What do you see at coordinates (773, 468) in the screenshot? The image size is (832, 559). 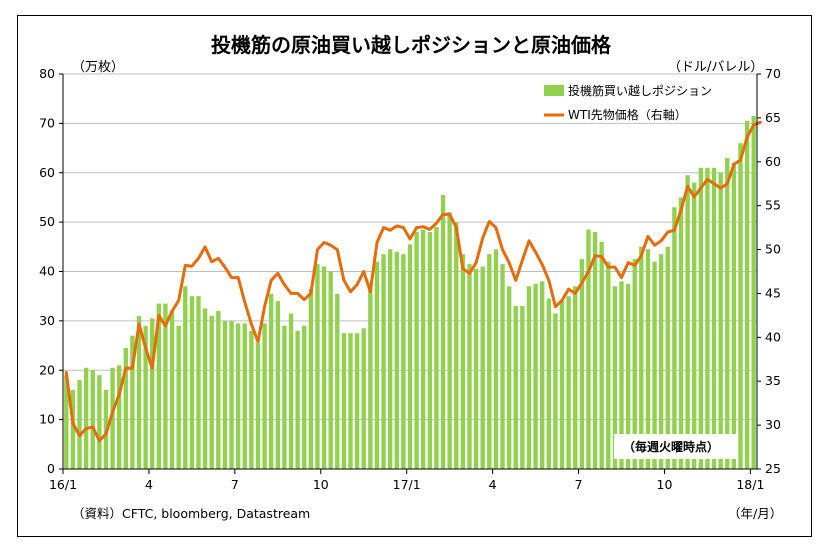 I see `right-tick-label: 25` at bounding box center [773, 468].